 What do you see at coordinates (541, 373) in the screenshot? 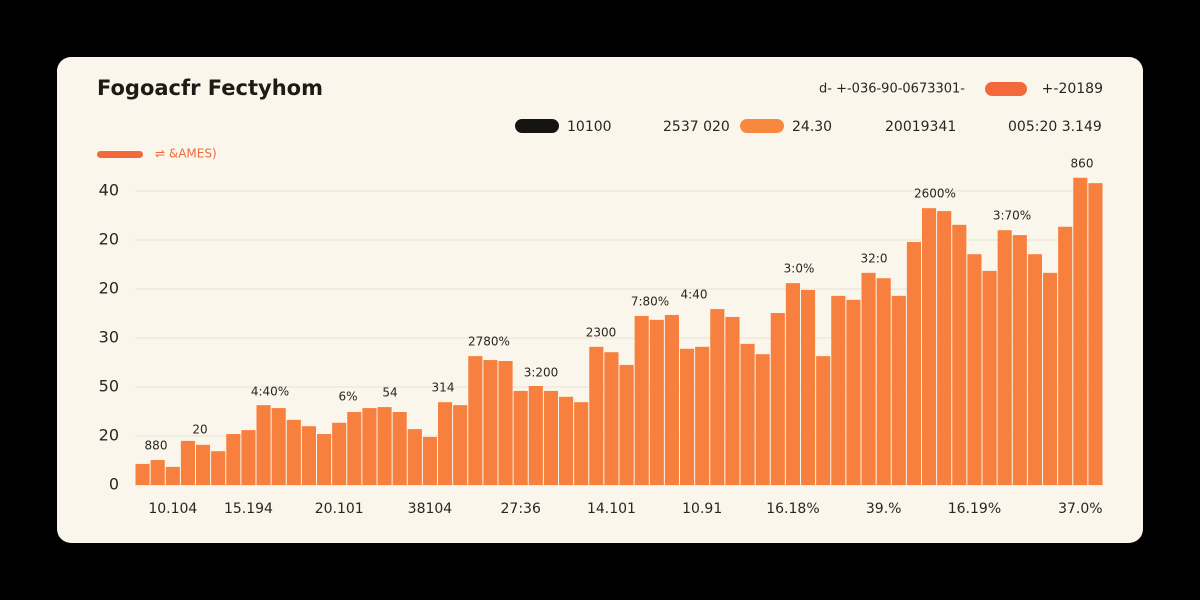
I see `annotation: 3:200` at bounding box center [541, 373].